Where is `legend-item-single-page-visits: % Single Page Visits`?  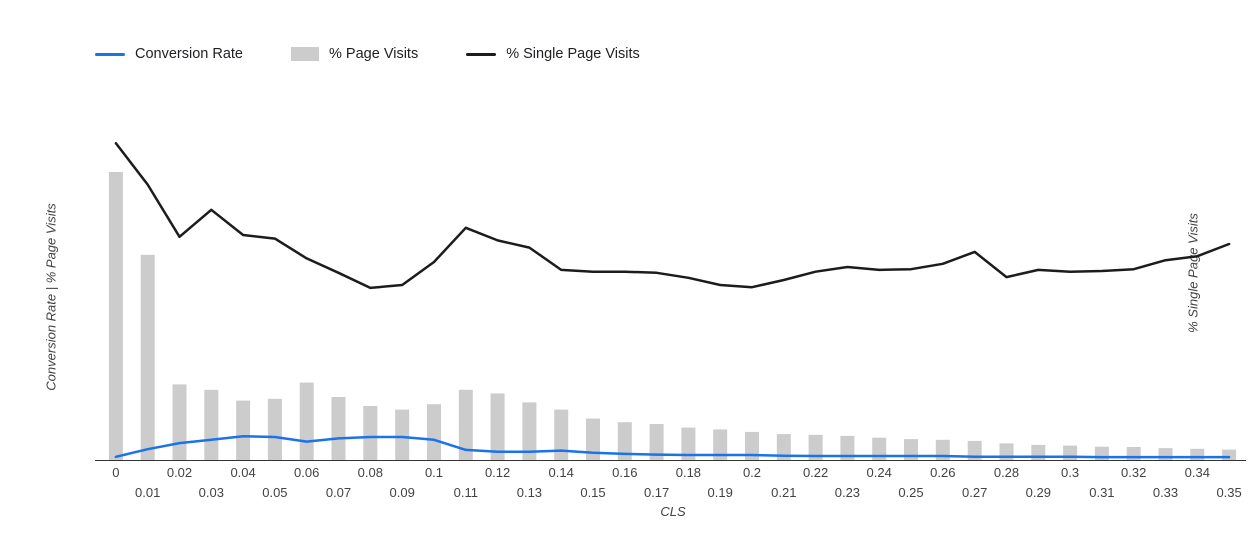
legend-item-single-page-visits: % Single Page Visits is located at coordinates (553, 54).